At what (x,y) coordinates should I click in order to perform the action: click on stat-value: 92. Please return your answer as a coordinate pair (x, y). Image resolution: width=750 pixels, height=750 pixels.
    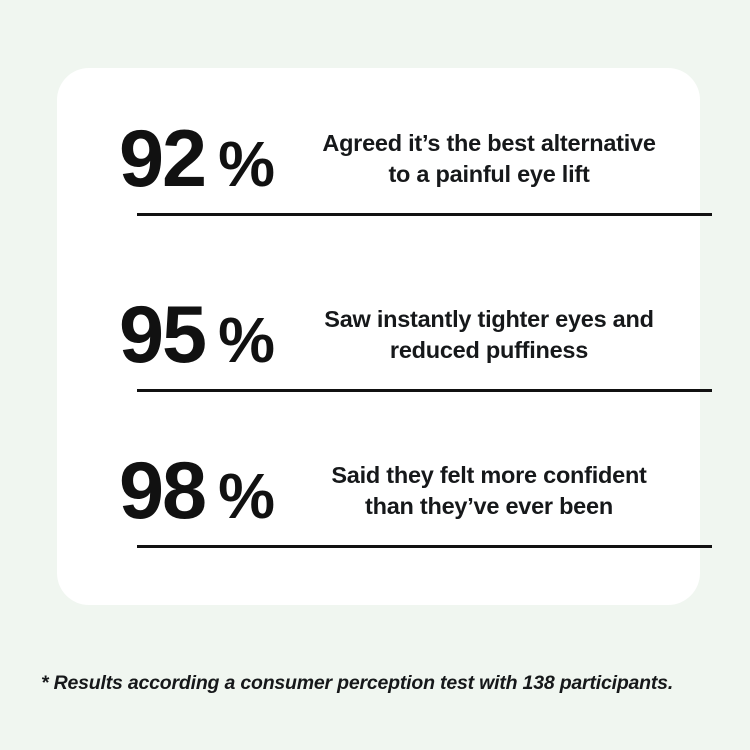
    Looking at the image, I should click on (163, 158).